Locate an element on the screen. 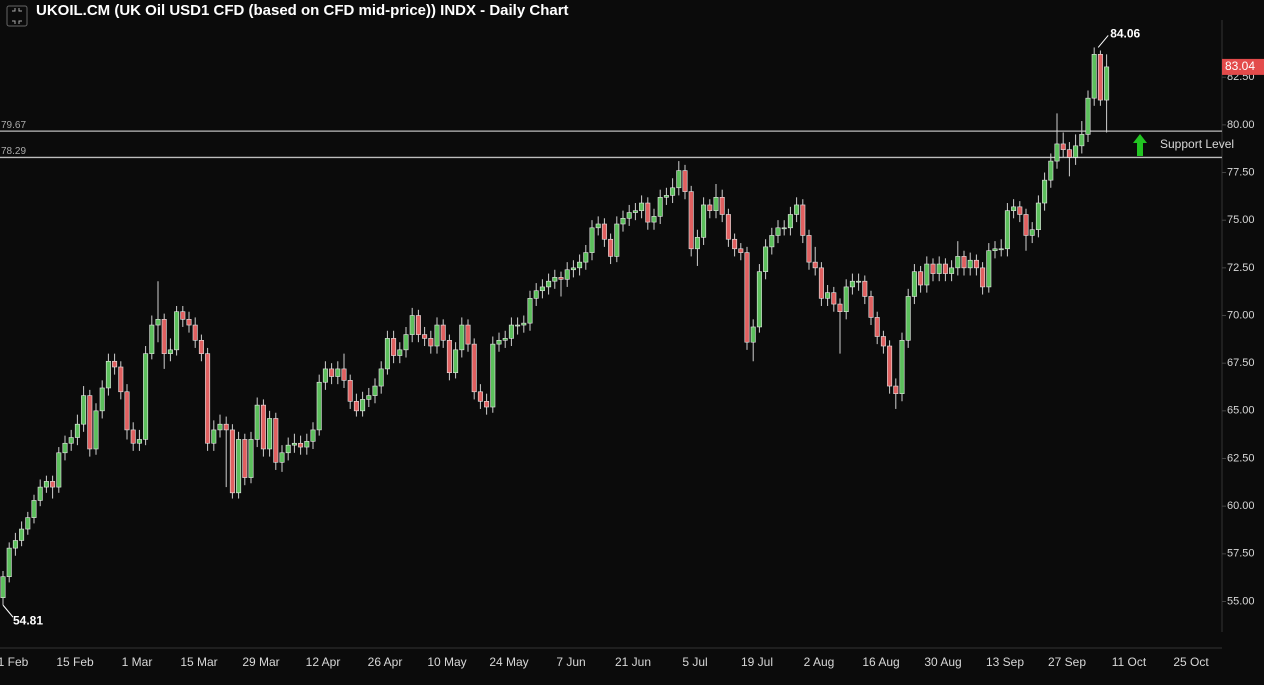 Image resolution: width=1264 pixels, height=685 pixels. x-tick-label: 15 Feb is located at coordinates (75, 662).